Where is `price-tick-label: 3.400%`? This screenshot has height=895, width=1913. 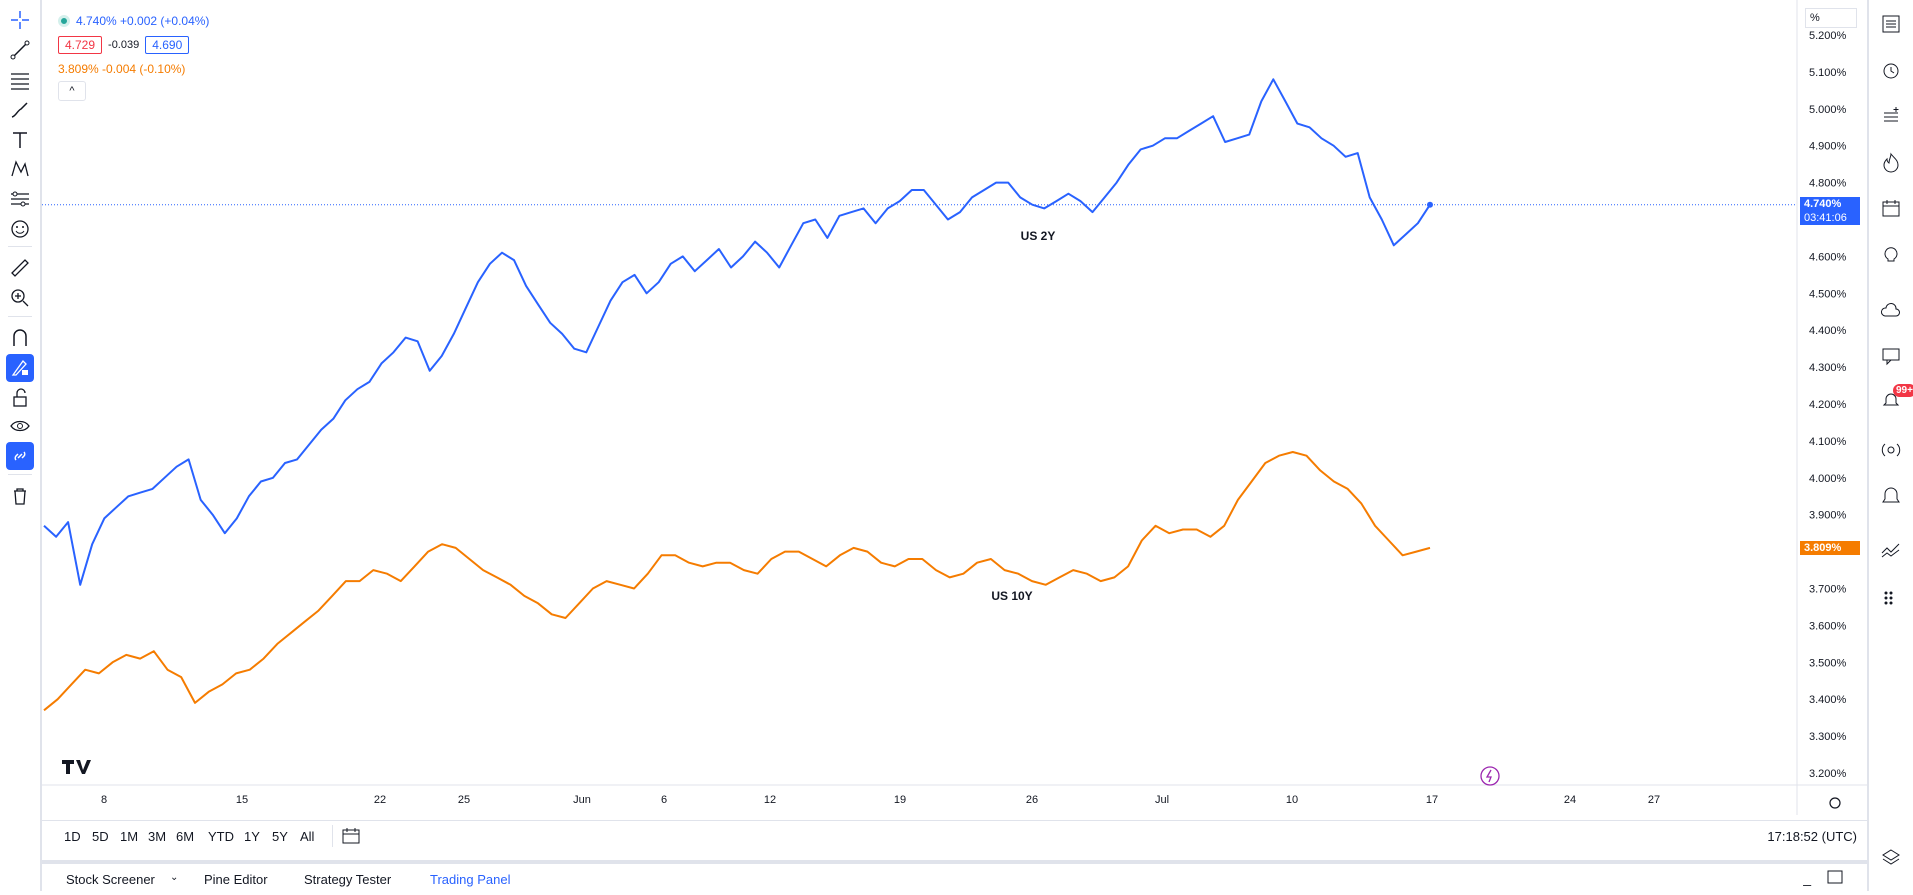
price-tick-label: 3.400% is located at coordinates (1828, 700).